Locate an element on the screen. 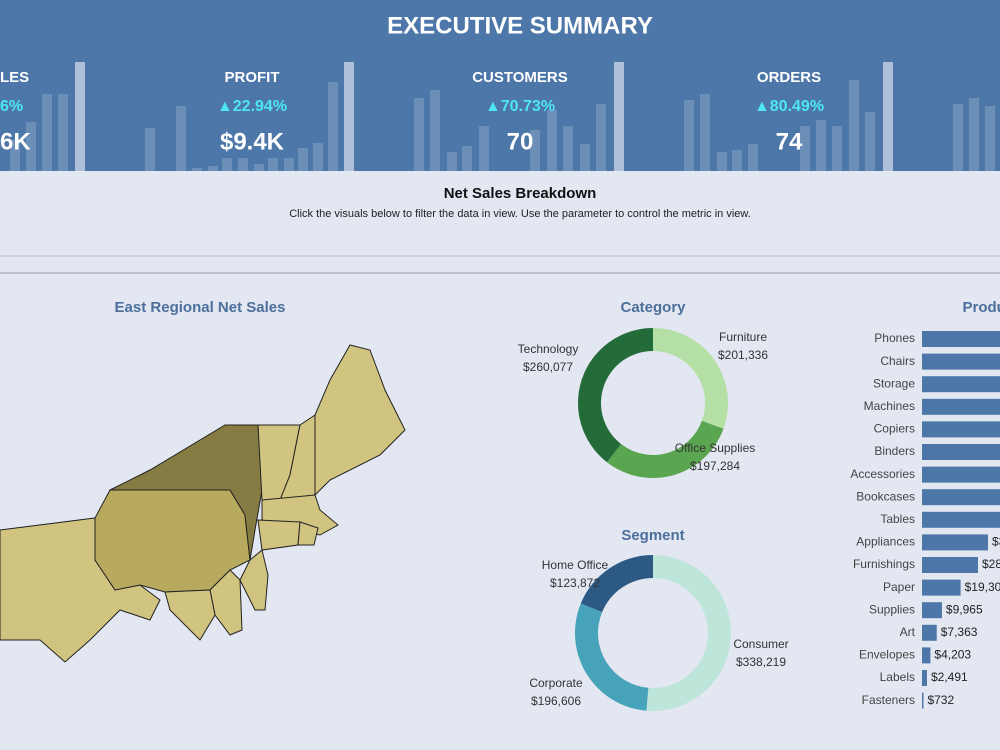  bar-label: Paper is located at coordinates (899, 587).